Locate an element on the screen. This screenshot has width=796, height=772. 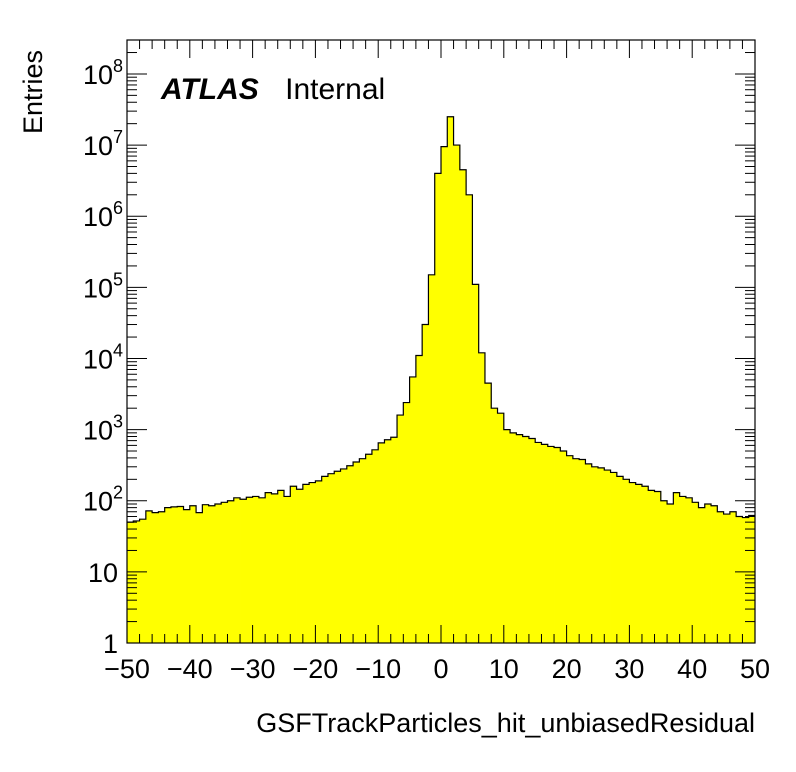
x-tick-label: 10 is located at coordinates (504, 669).